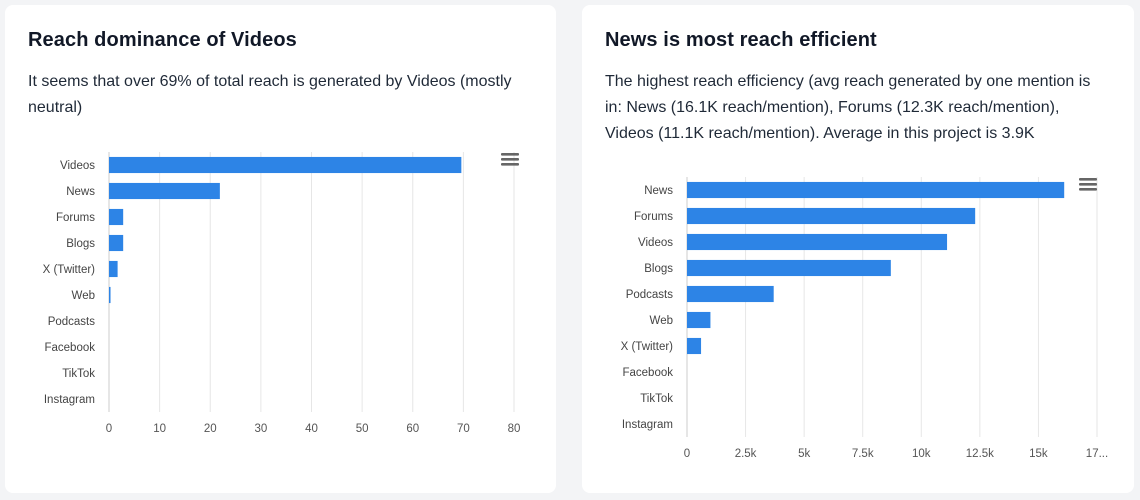  I want to click on card-title: News is most reach efficient, so click(741, 40).